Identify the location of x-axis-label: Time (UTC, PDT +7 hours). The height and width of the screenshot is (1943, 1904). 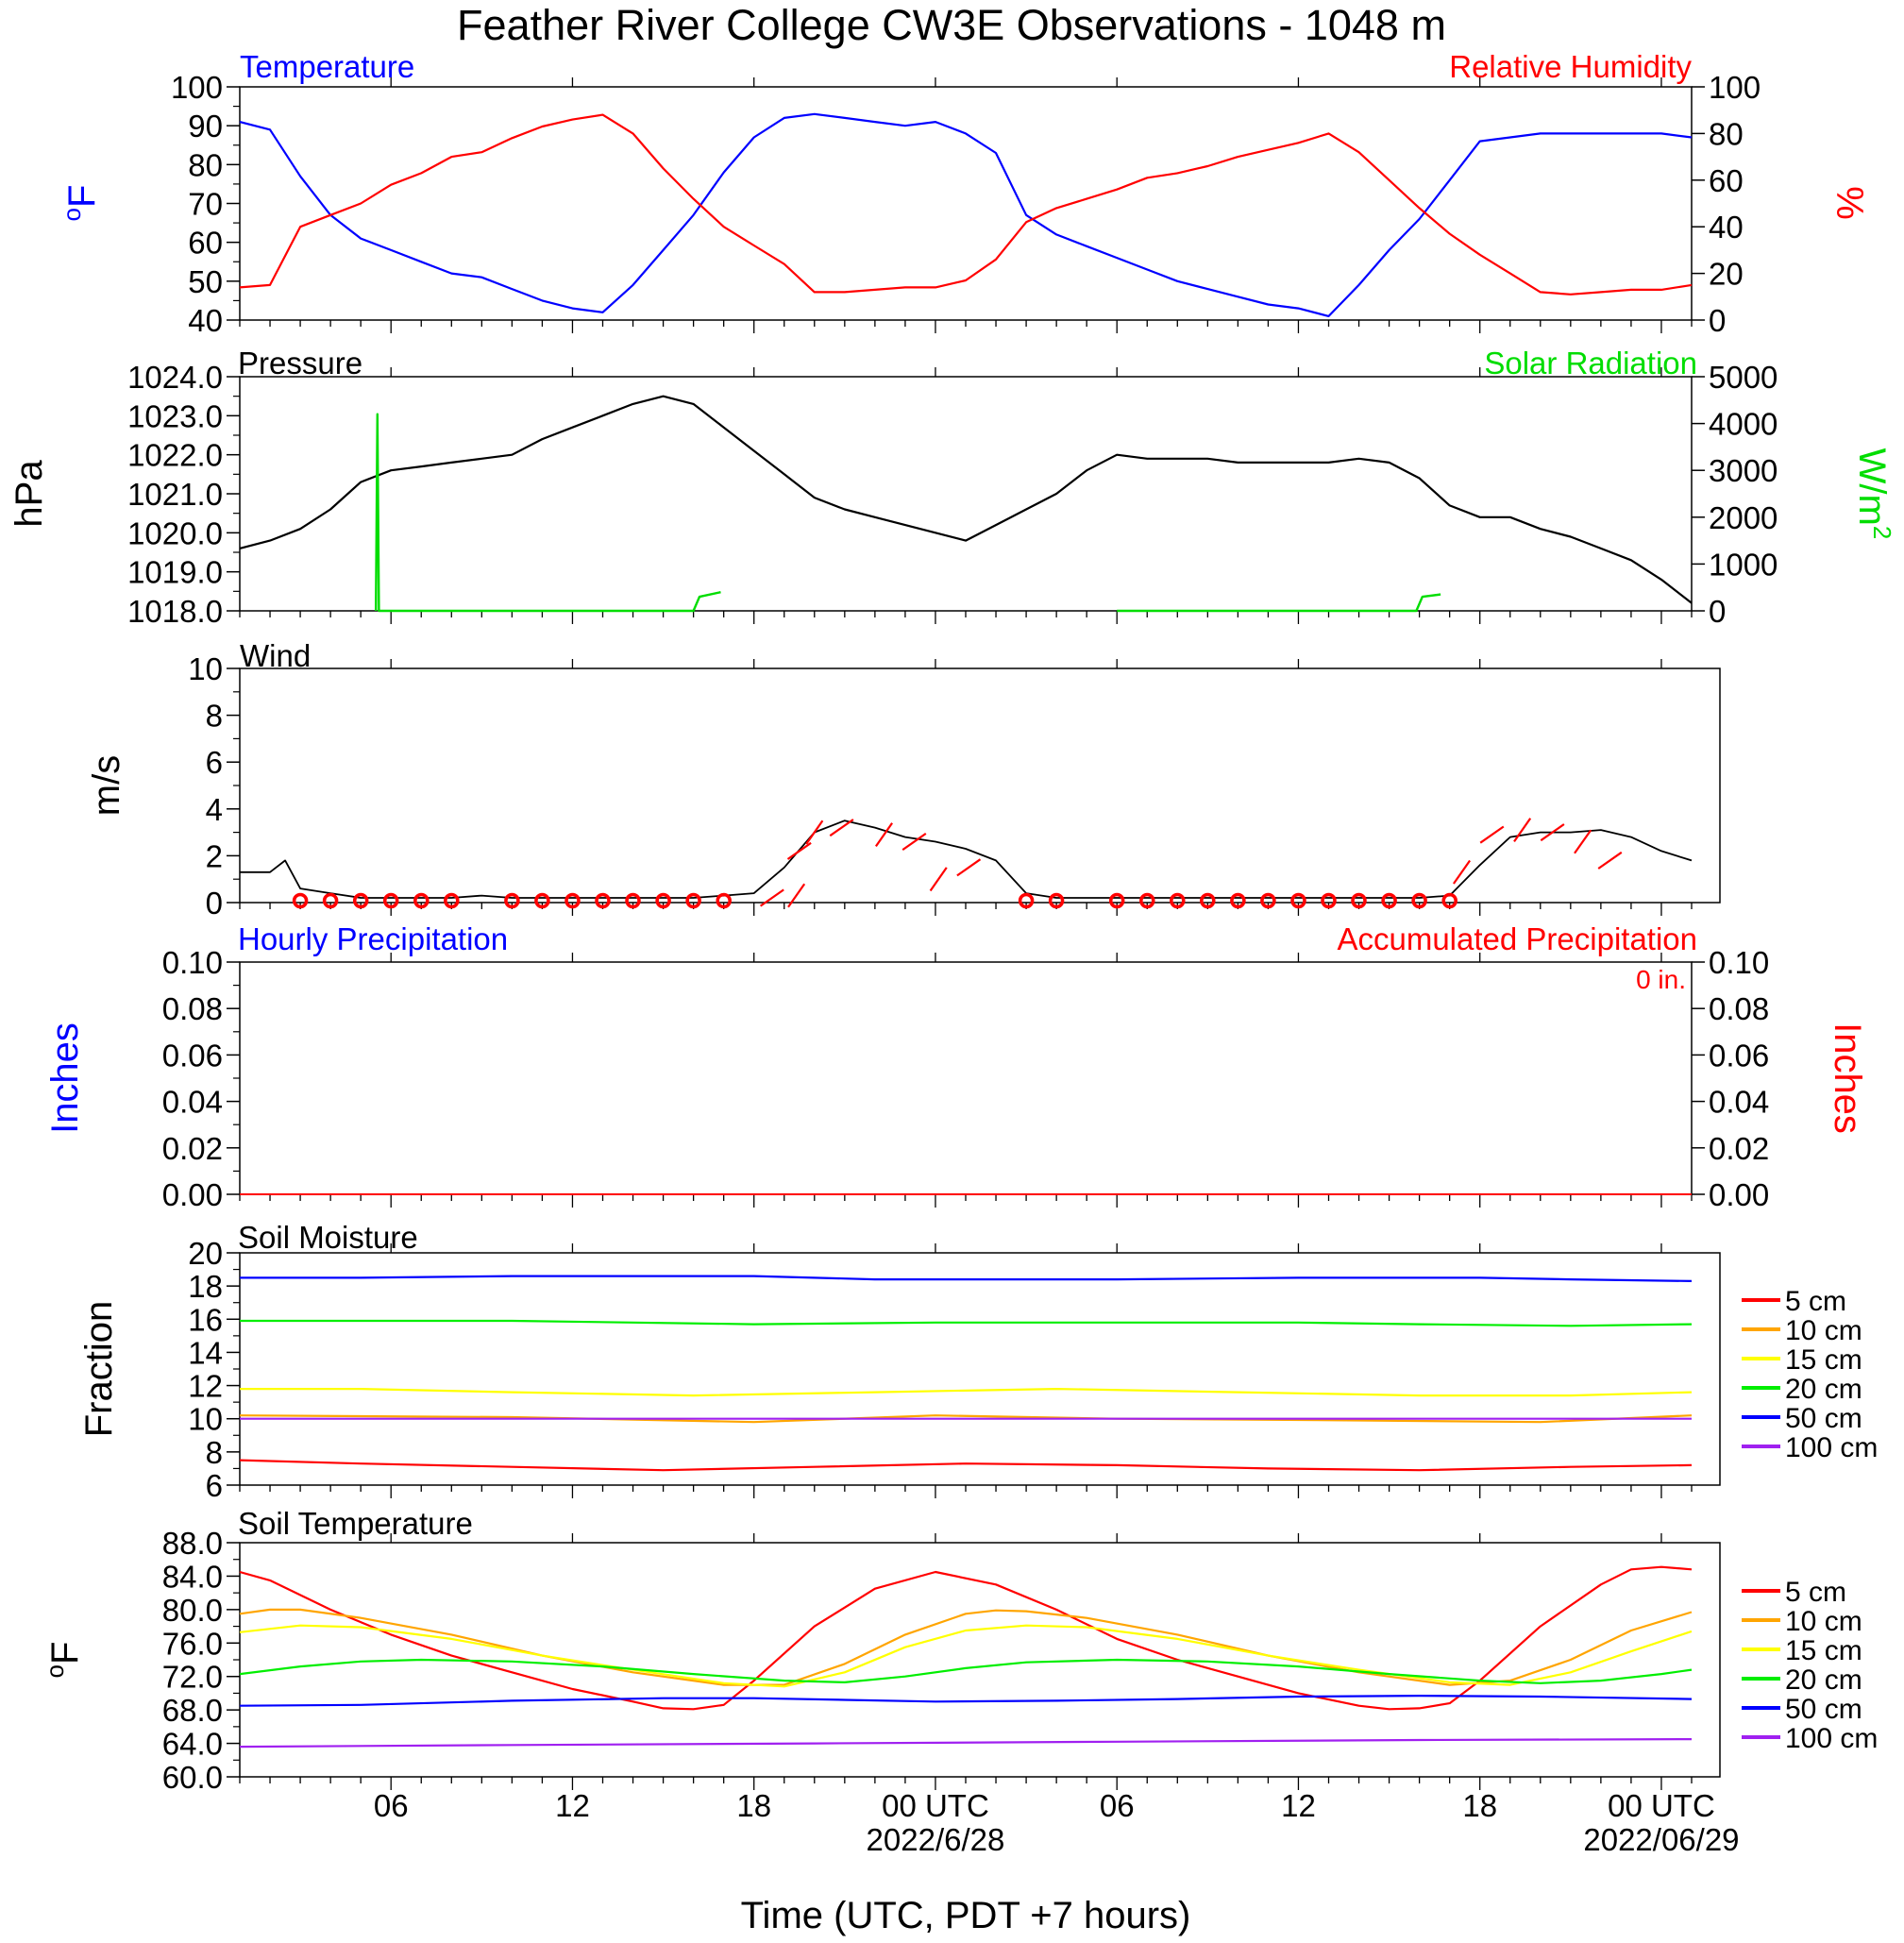
(966, 1915).